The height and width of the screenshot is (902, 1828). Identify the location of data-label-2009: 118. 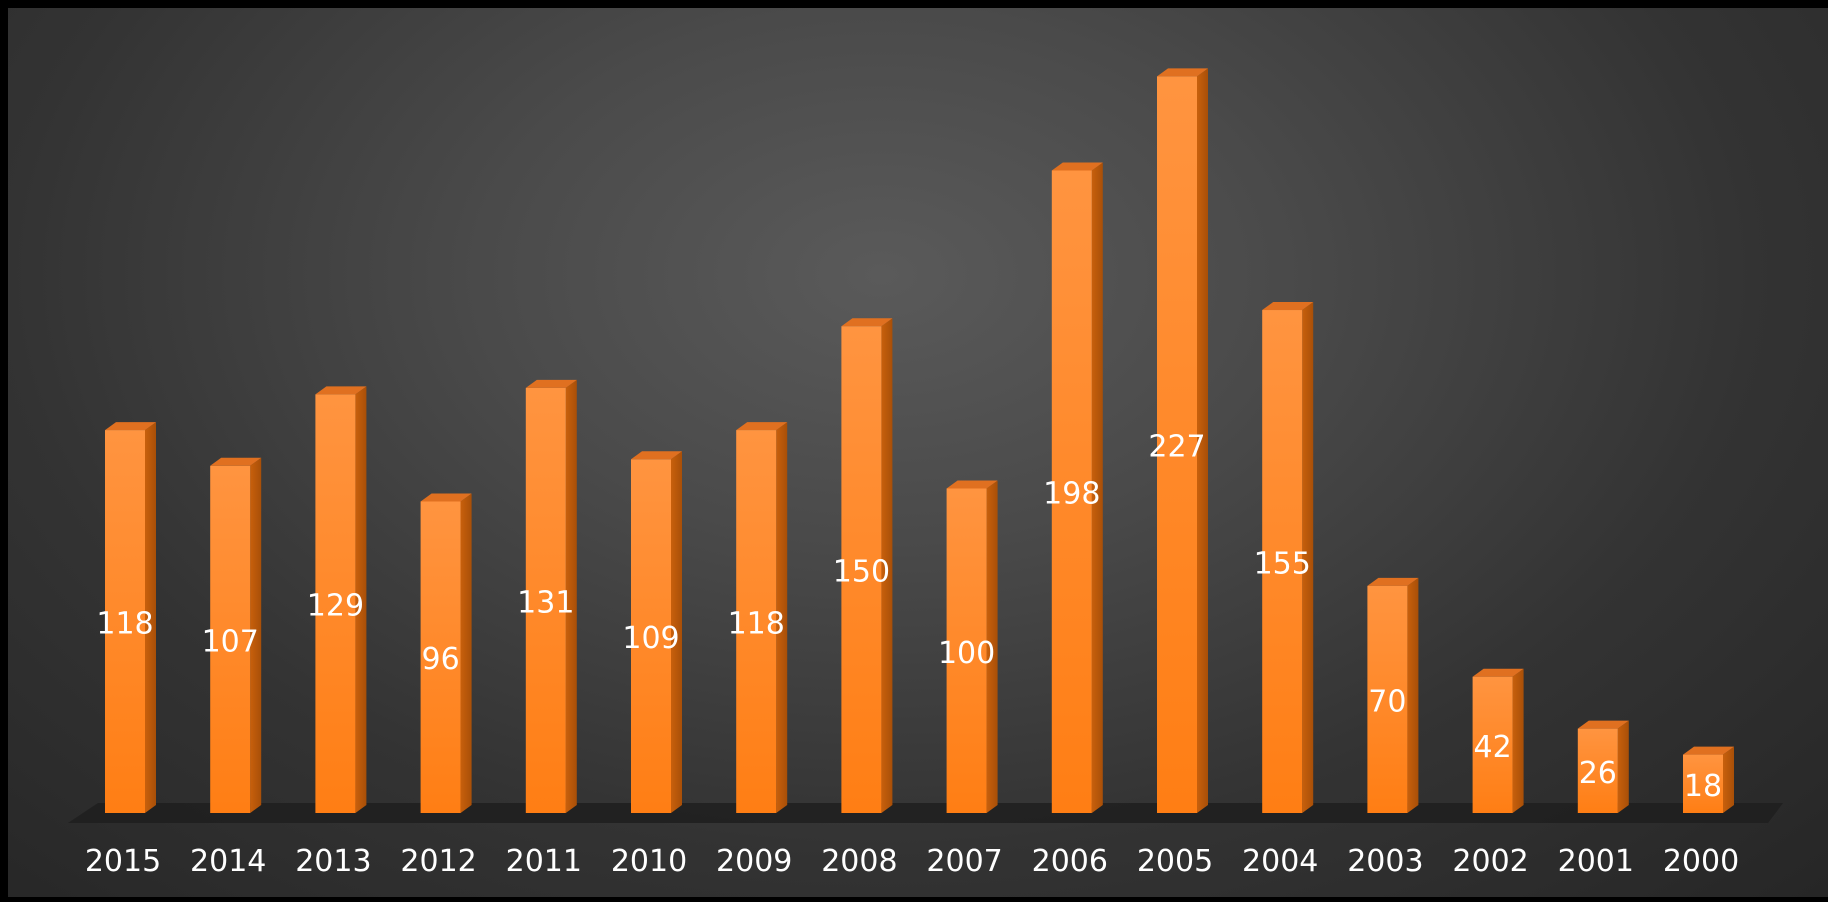
(756, 624).